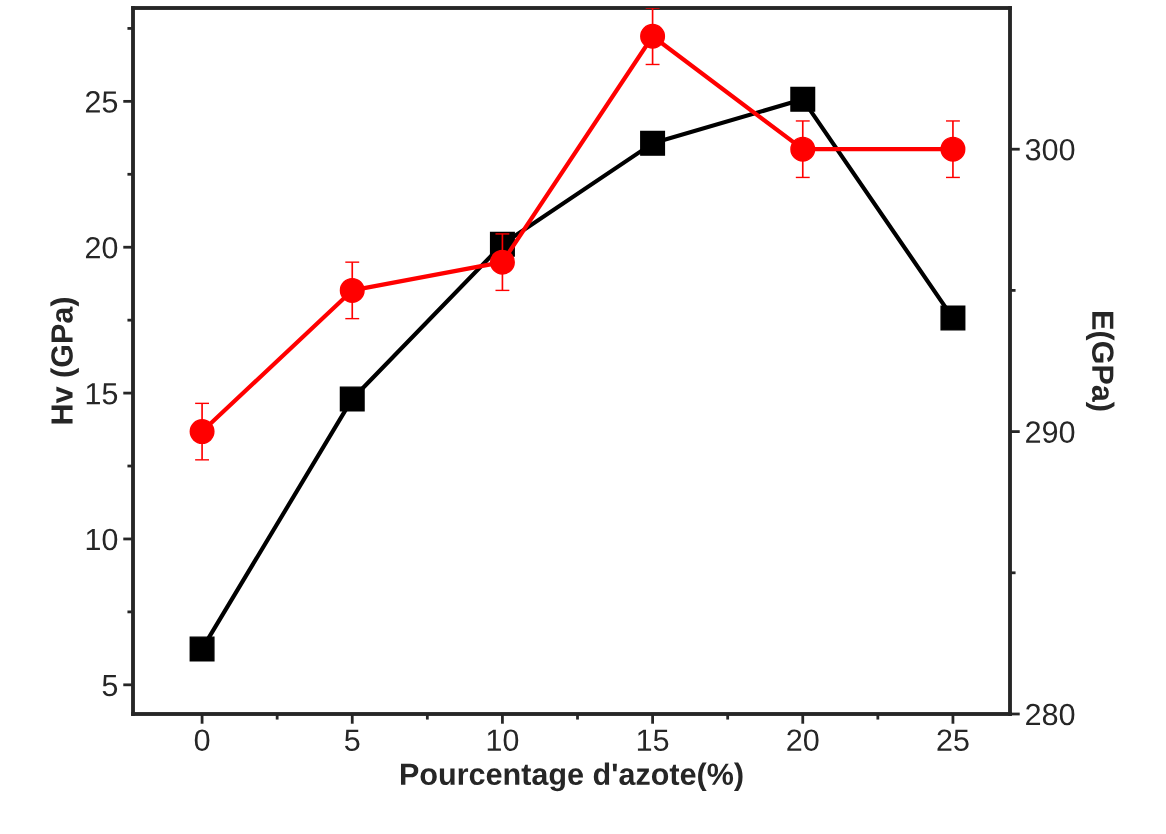 The height and width of the screenshot is (834, 1166). What do you see at coordinates (102, 539) in the screenshot?
I see `y-tick-label: 10` at bounding box center [102, 539].